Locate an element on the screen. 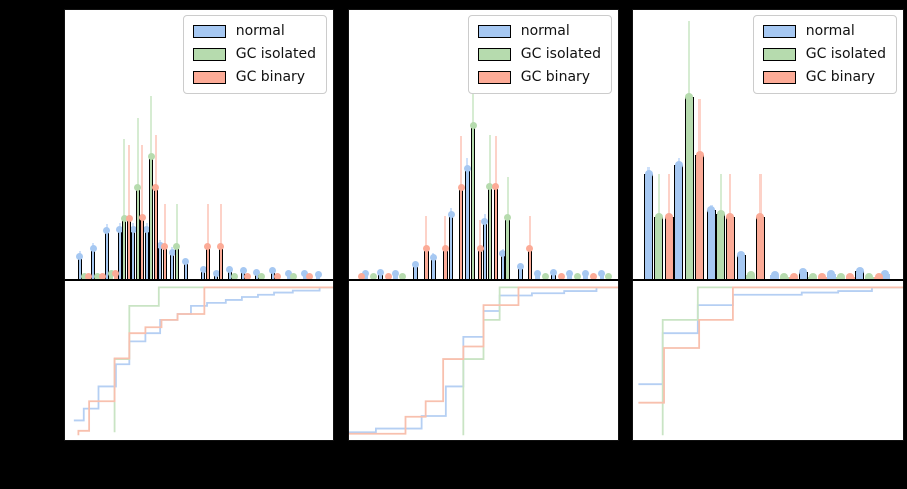  legend-item-gc-isolated: GC isolated is located at coordinates (254, 54).